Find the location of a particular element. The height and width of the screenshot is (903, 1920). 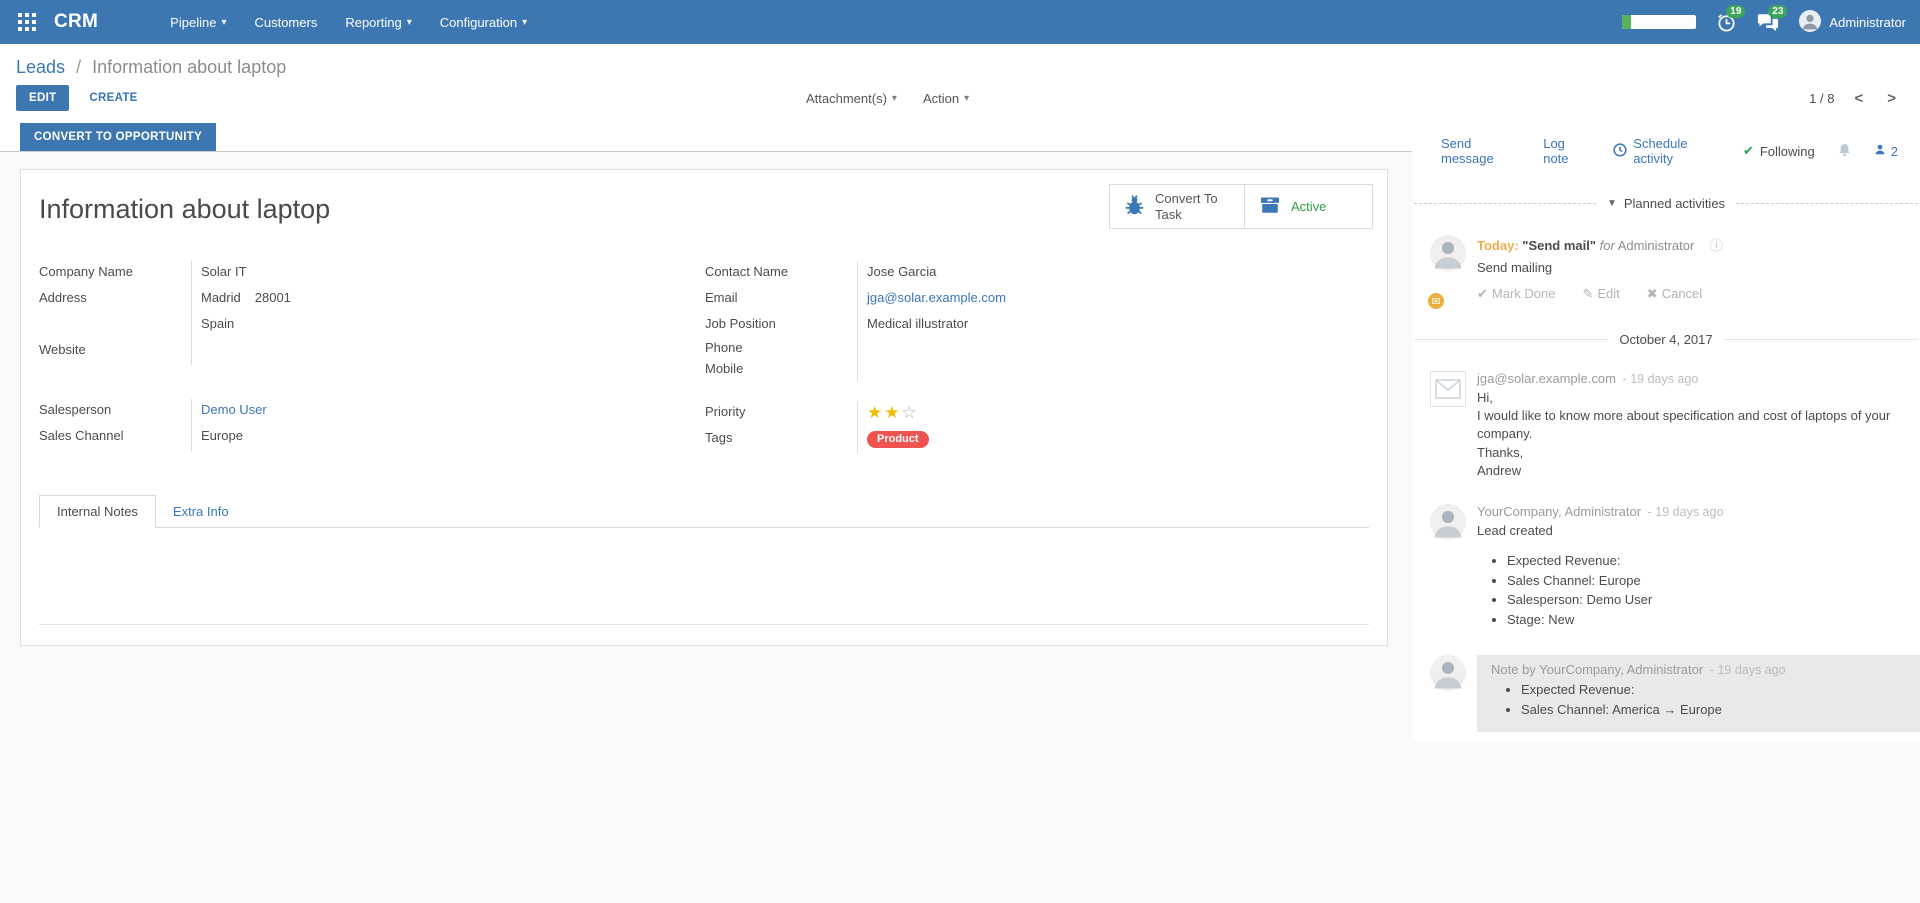

pager-next-button: > is located at coordinates (1891, 98).